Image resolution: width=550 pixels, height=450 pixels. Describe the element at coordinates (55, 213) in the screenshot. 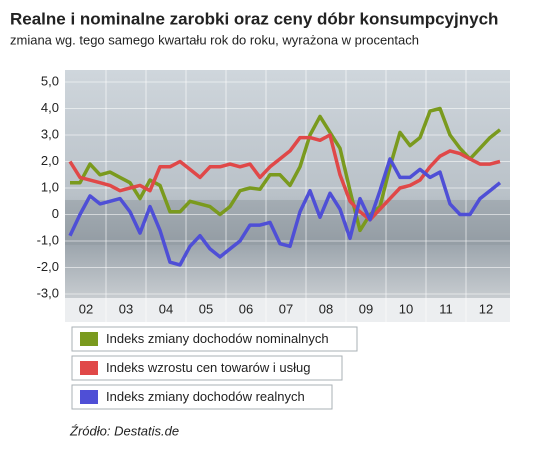

I see `y-tick-label: 0` at that location.